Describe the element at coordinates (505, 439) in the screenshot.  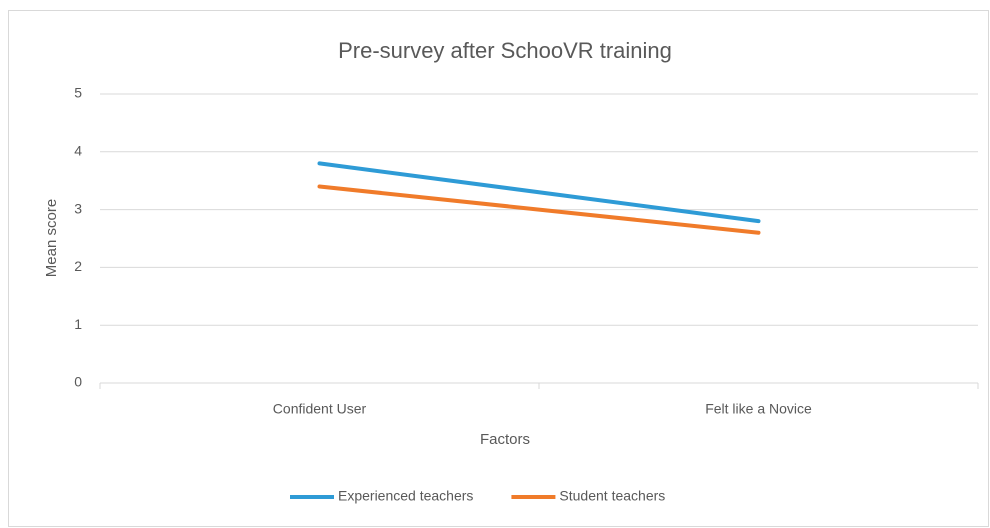
I see `x-axis-label: Factors` at that location.